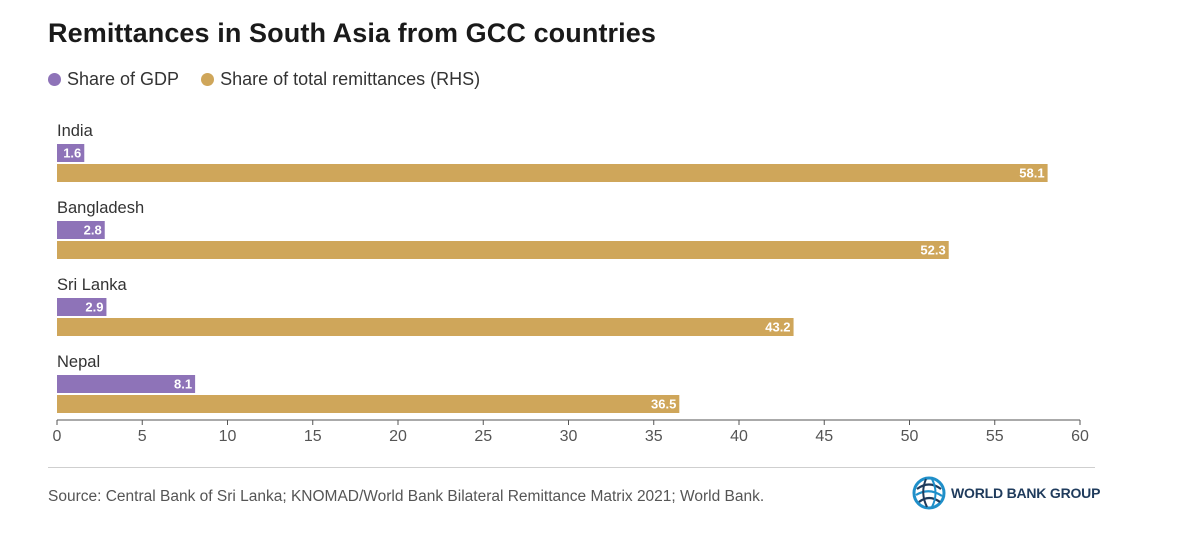 The height and width of the screenshot is (542, 1200). Describe the element at coordinates (126, 384) in the screenshot. I see `bar-nepal-gdp` at that location.